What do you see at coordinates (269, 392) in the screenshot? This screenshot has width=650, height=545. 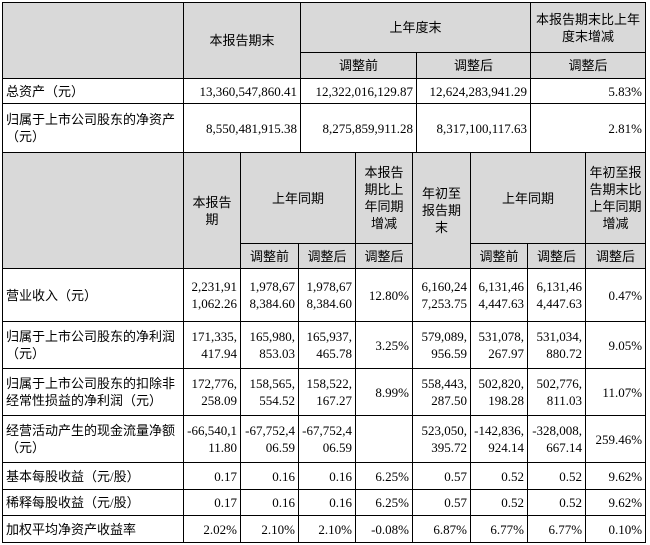 I see `value-cell: 158,565,554.52` at bounding box center [269, 392].